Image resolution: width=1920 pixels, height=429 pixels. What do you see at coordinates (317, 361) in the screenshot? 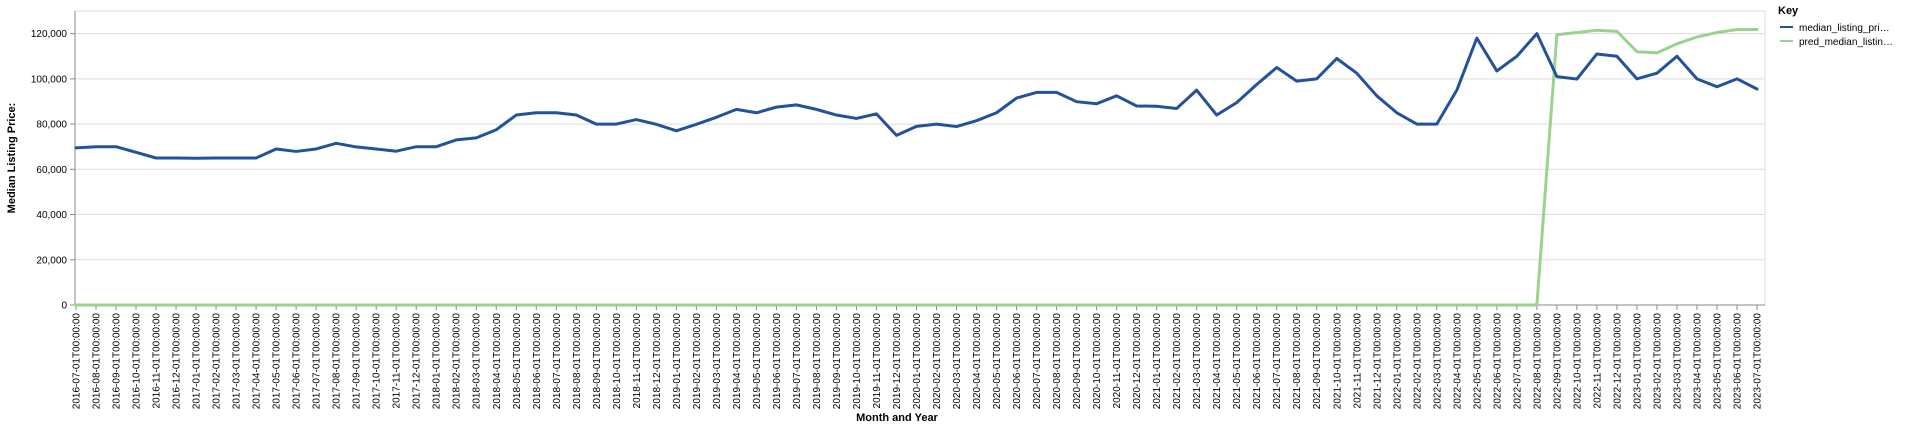
I see `x-tick-label: 2017-07-01T00:00:00` at bounding box center [317, 361].